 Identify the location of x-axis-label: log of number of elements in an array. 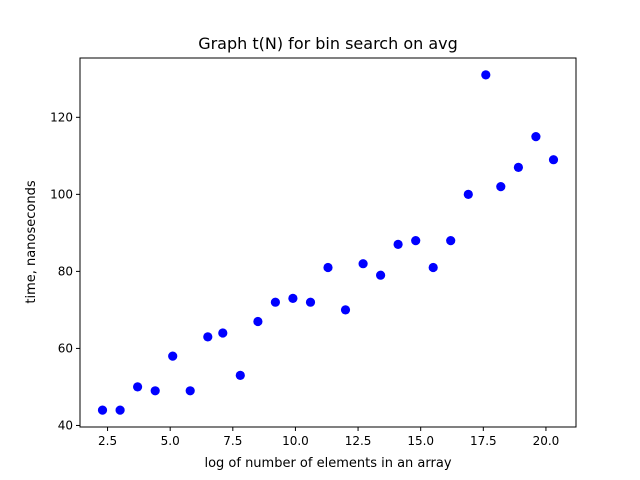
(327, 463).